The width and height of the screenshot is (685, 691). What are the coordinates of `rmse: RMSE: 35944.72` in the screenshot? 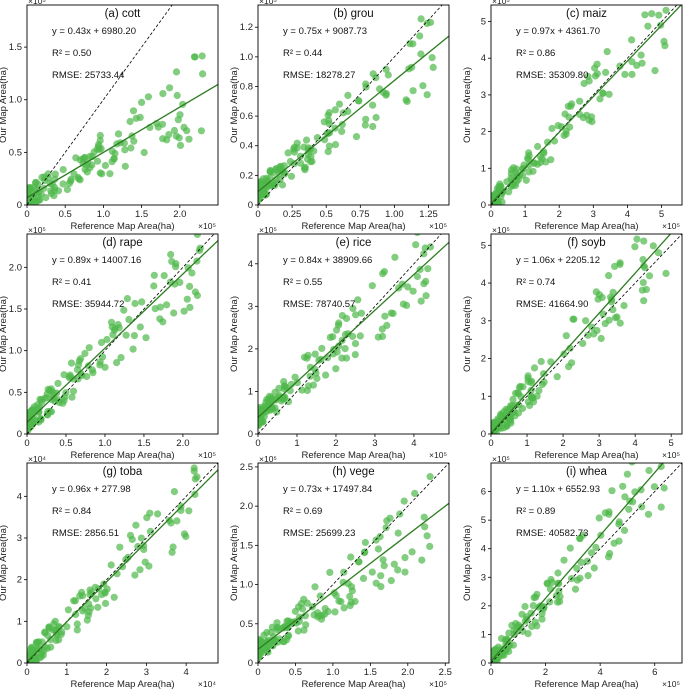 It's located at (88, 304).